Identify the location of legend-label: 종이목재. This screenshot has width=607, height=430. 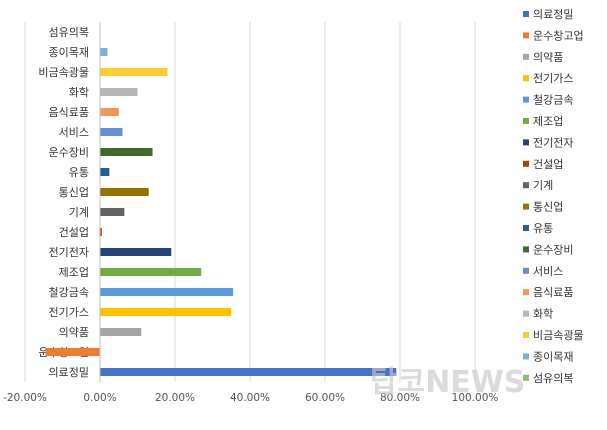
(553, 356).